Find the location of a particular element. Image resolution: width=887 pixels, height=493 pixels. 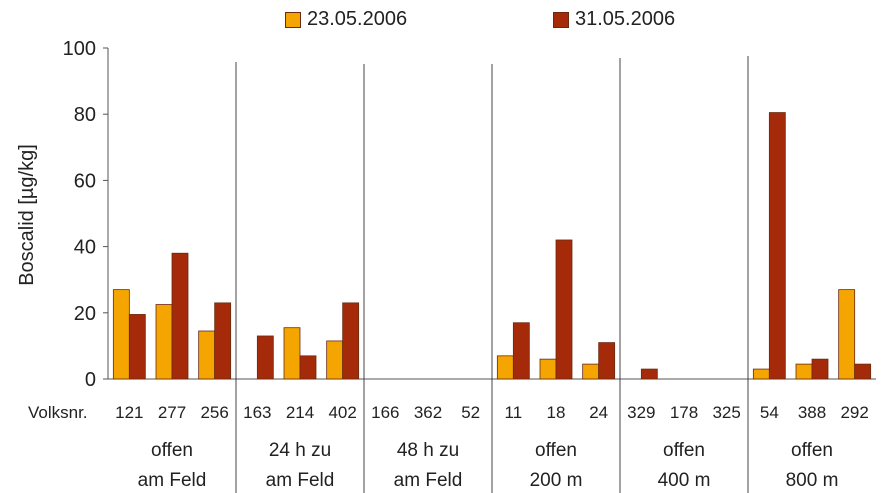

category-label-163: 163 is located at coordinates (257, 412).